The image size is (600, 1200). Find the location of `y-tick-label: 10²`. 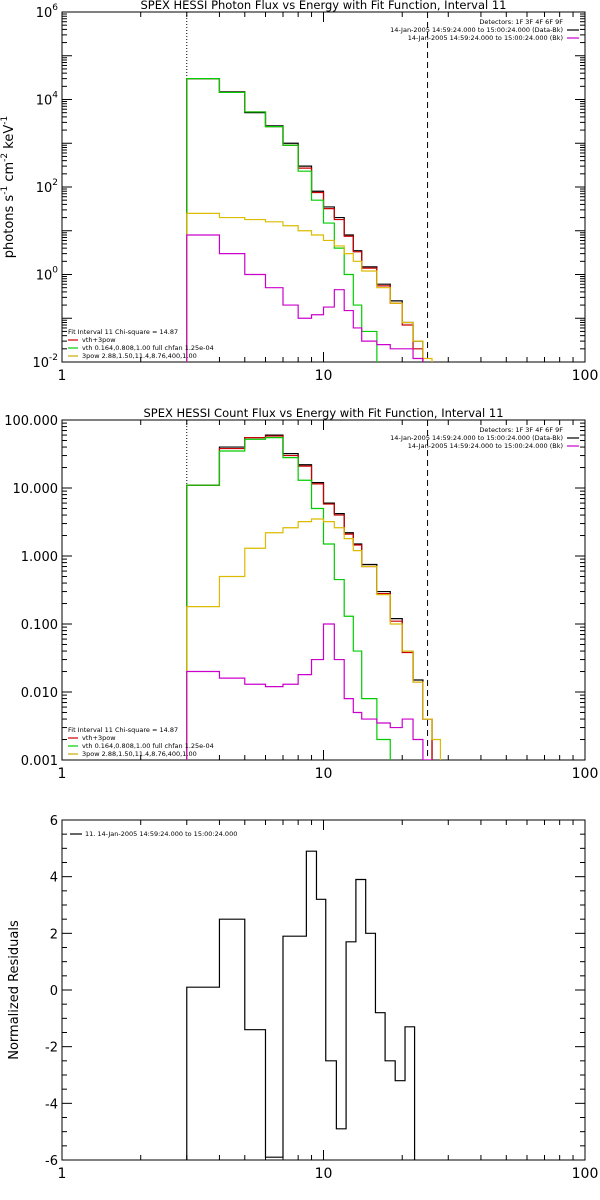

y-tick-label: 10² is located at coordinates (47, 187).